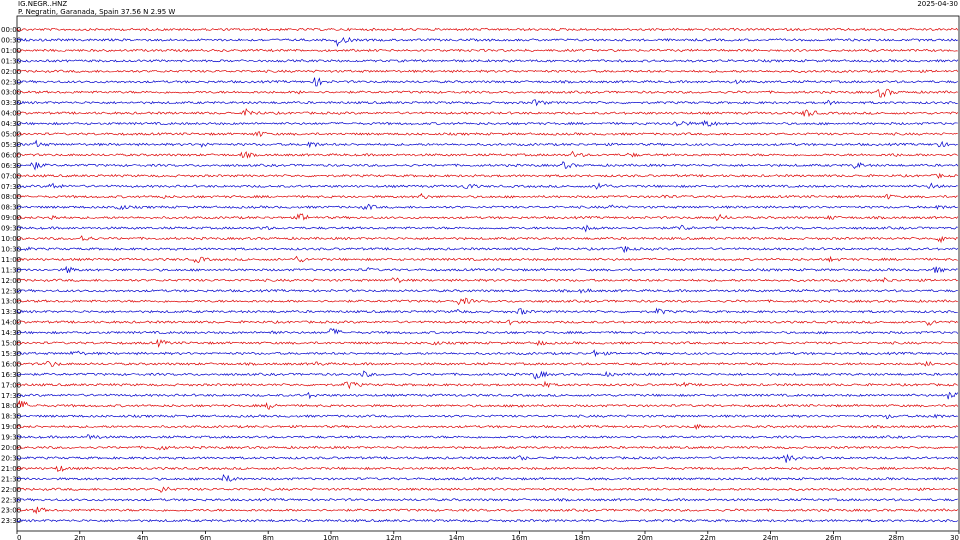 This screenshot has width=960, height=540. Describe the element at coordinates (11, 239) in the screenshot. I see `row-time-label: 10:00` at that location.